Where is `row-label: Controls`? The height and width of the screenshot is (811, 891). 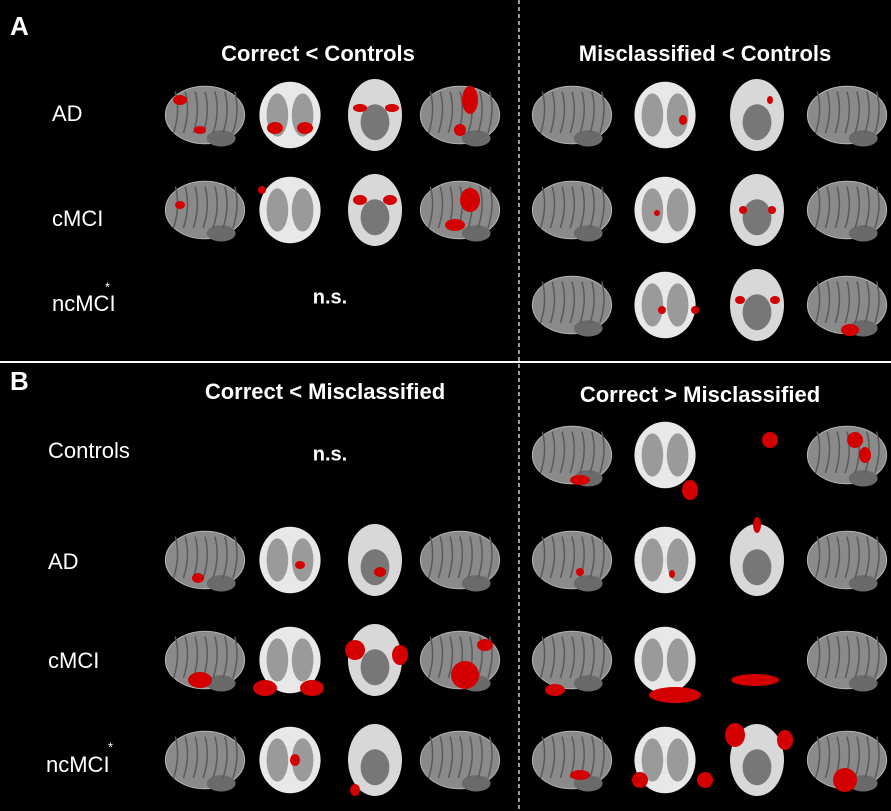 row-label: Controls is located at coordinates (89, 450).